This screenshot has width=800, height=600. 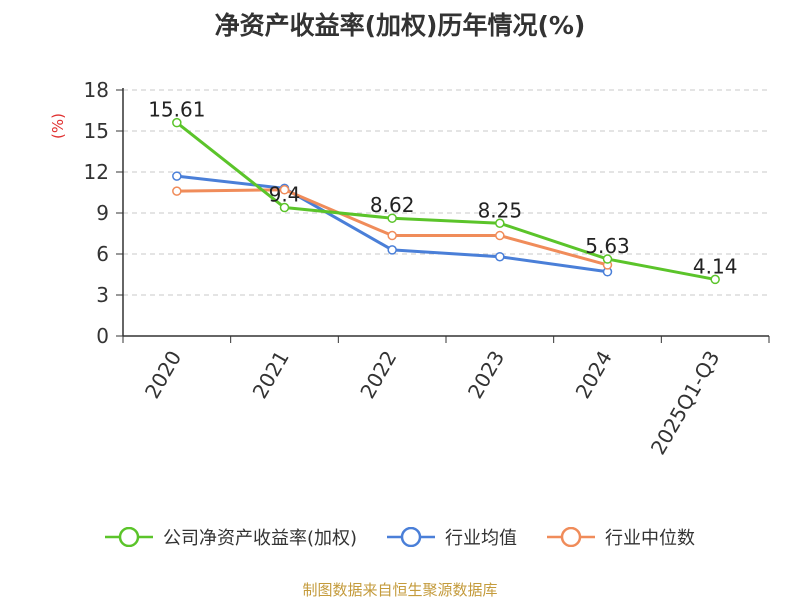 What do you see at coordinates (102, 295) in the screenshot?
I see `y-tick-label: 3` at bounding box center [102, 295].